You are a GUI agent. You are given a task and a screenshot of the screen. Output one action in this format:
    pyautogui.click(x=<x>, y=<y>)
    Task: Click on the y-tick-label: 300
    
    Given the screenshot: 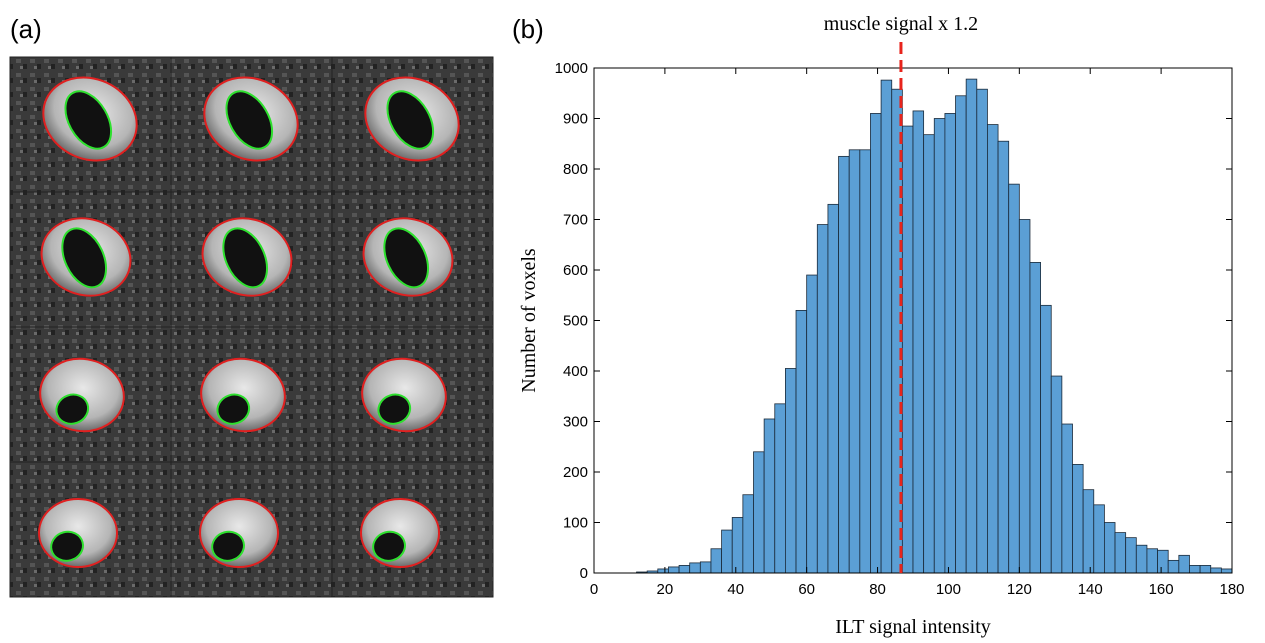 What is the action you would take?
    pyautogui.click(x=575, y=422)
    